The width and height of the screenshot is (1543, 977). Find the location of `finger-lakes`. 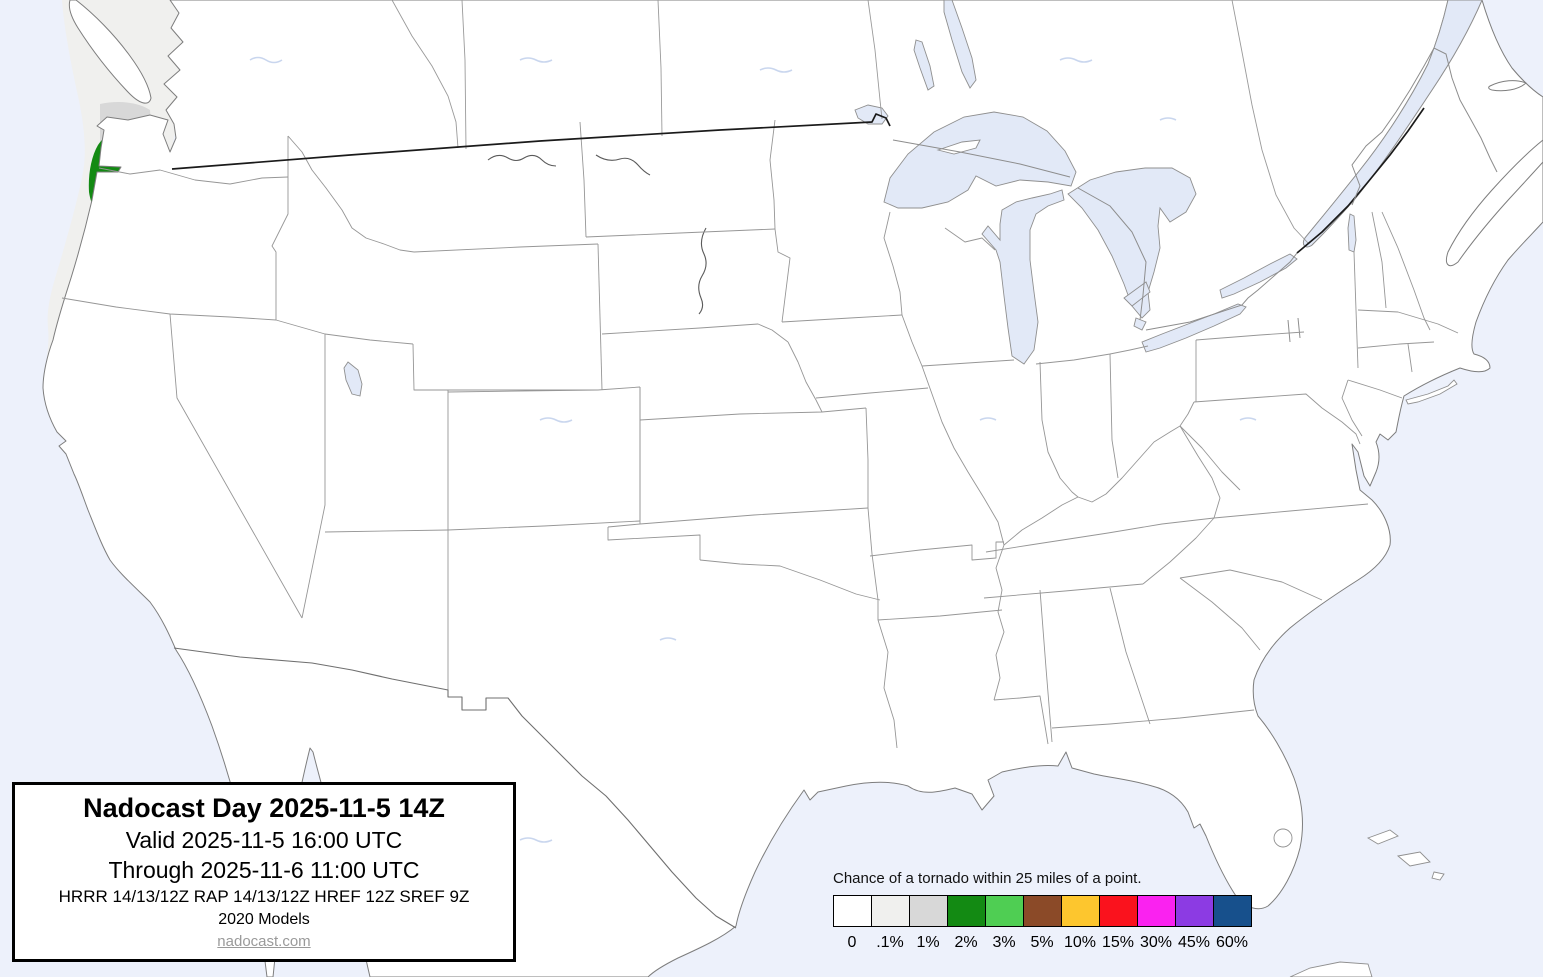

finger-lakes is located at coordinates (1294, 330).